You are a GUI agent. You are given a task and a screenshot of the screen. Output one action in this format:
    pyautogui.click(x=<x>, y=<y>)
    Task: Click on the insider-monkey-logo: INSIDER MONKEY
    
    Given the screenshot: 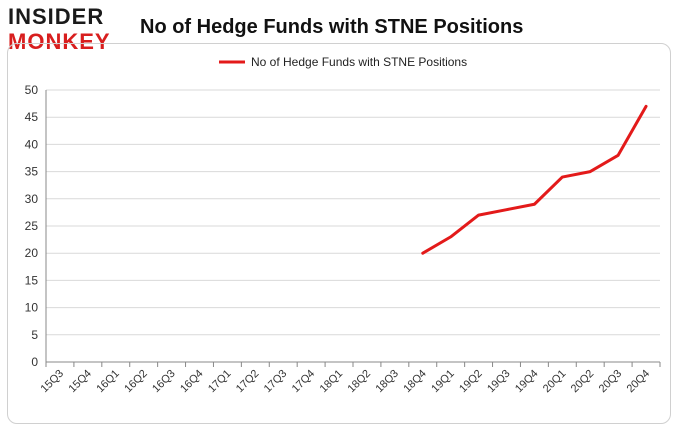 What is the action you would take?
    pyautogui.click(x=67, y=30)
    